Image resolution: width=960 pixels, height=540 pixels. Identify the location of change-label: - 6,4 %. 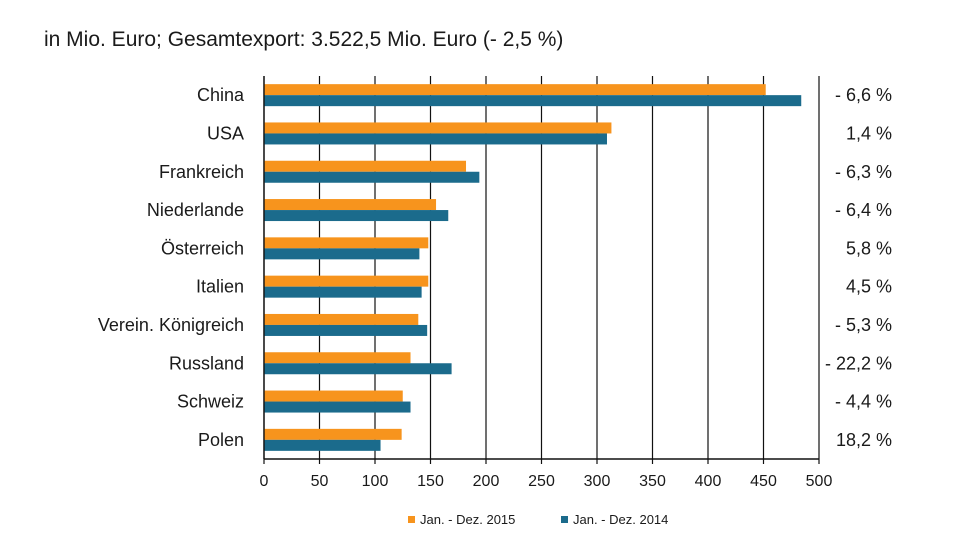
(863, 210).